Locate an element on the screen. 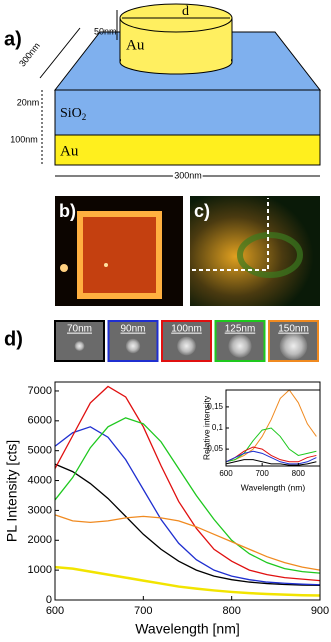 The width and height of the screenshot is (331, 642). sio2-layer is located at coordinates (187, 112).